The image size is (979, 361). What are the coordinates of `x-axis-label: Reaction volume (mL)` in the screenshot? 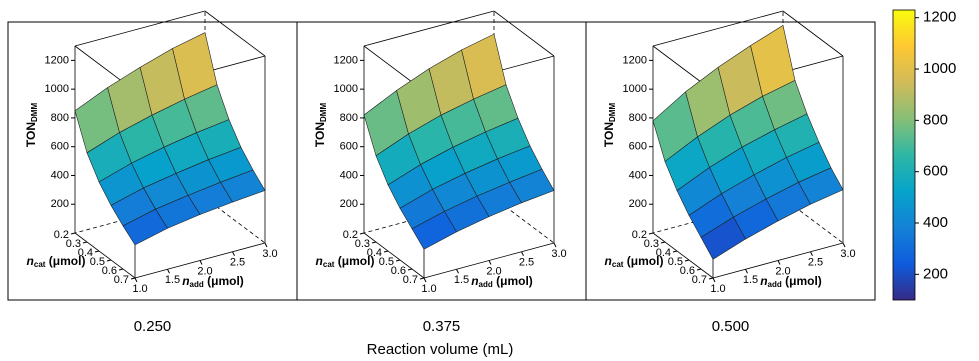 It's located at (440, 349).